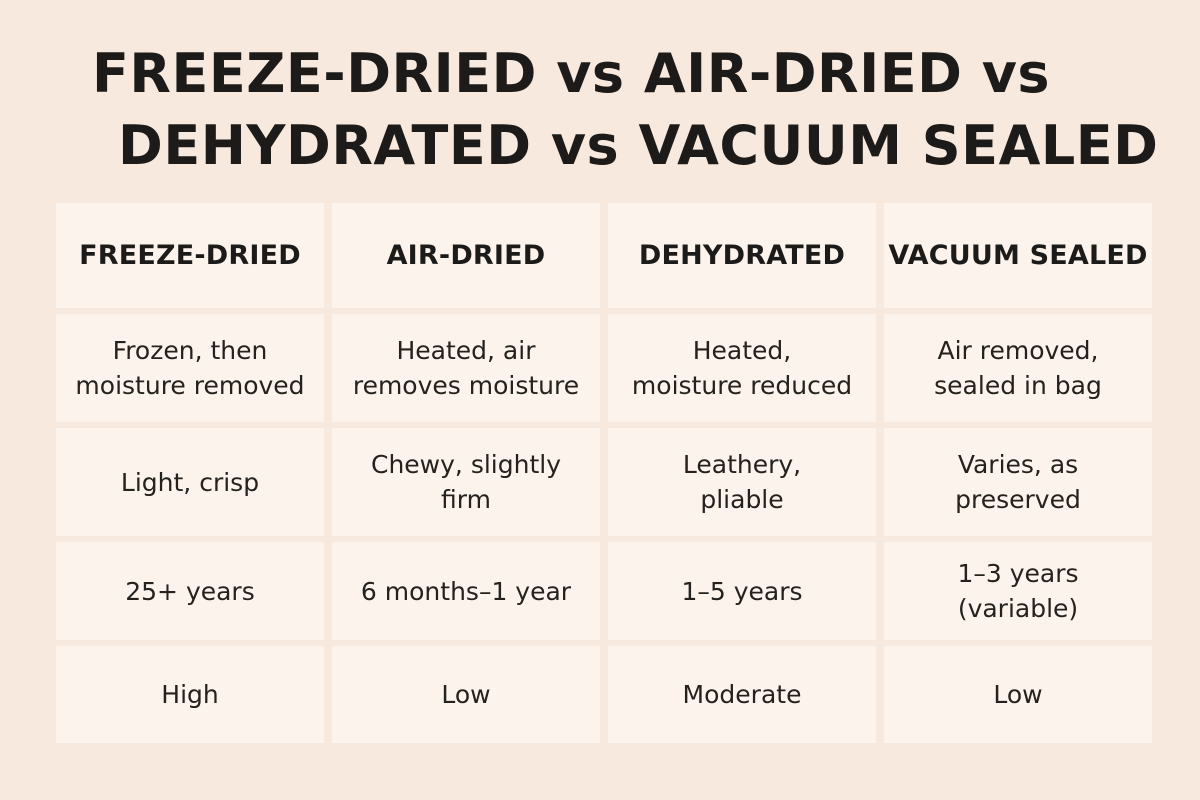  I want to click on table-cell: Chewy, slightly firm, so click(466, 482).